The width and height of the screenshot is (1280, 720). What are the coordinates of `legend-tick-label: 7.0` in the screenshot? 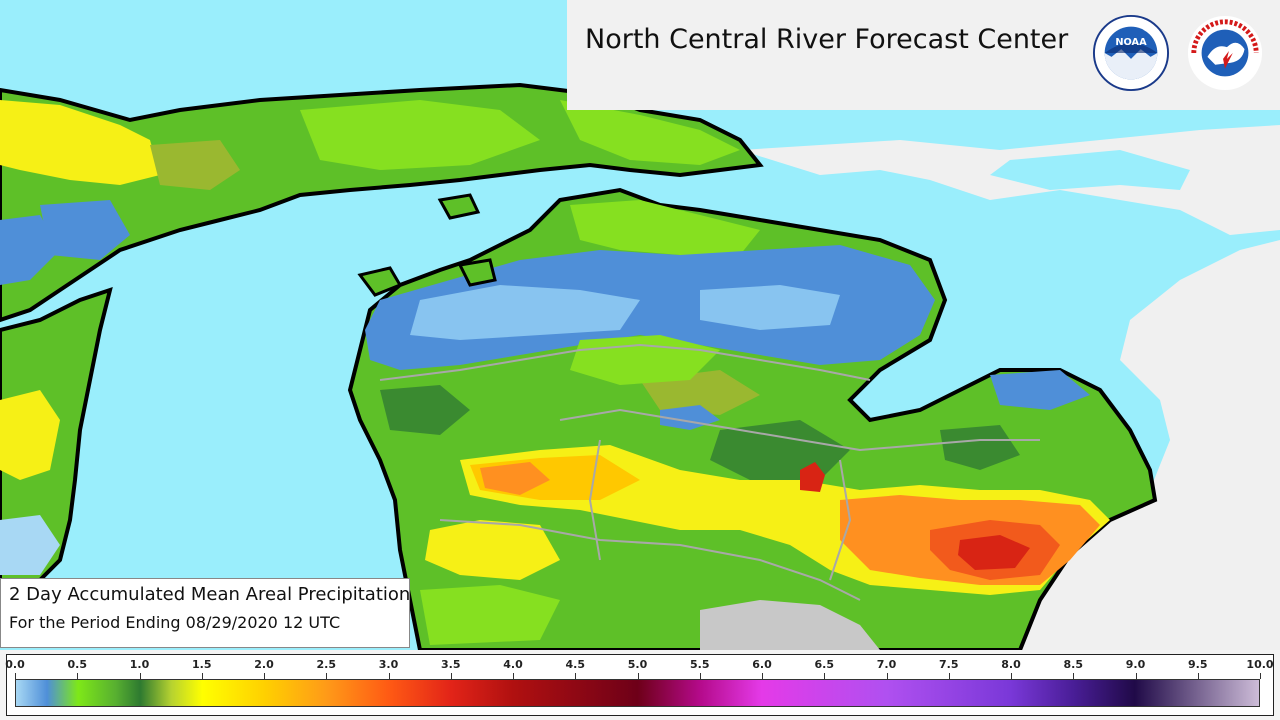 It's located at (886, 664).